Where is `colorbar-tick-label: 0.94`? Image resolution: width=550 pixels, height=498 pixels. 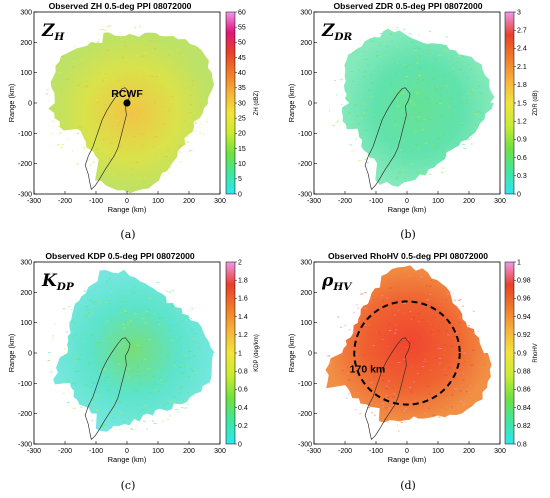
colorbar-tick-label: 0.94 is located at coordinates (524, 317).